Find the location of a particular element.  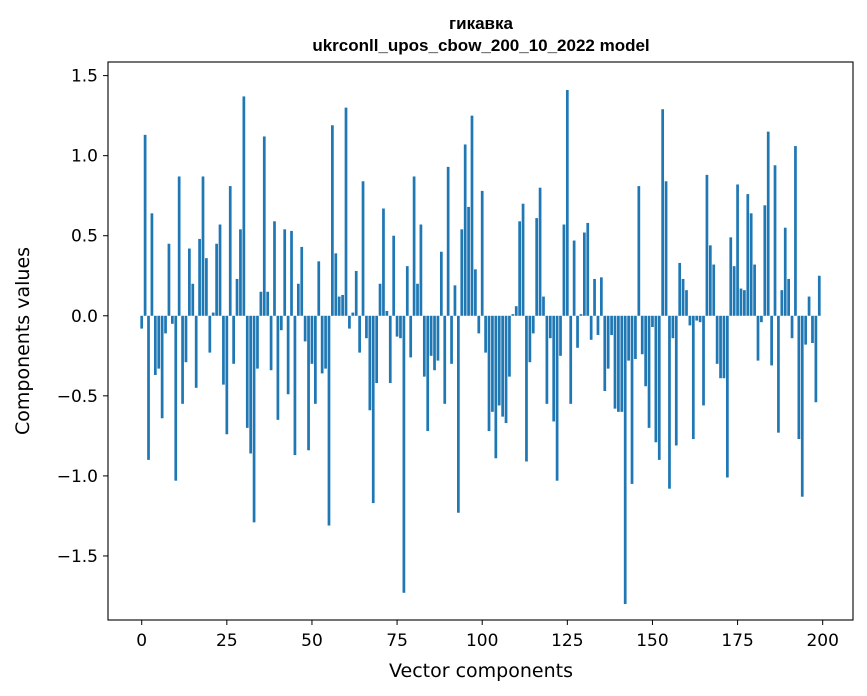

chart-subtitle: ukrconll_upos_cbow_200_10_2022 model is located at coordinates (480, 45).